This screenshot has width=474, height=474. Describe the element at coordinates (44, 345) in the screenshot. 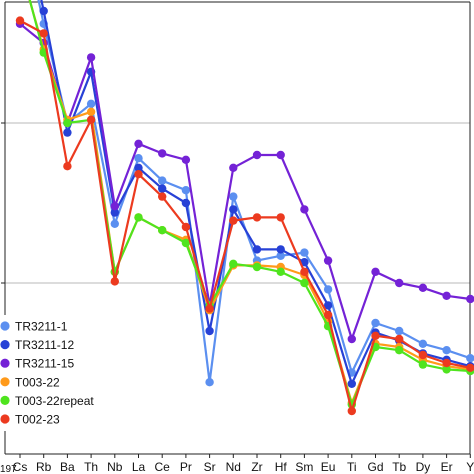

I see `legend-label: TR3211-12` at that location.